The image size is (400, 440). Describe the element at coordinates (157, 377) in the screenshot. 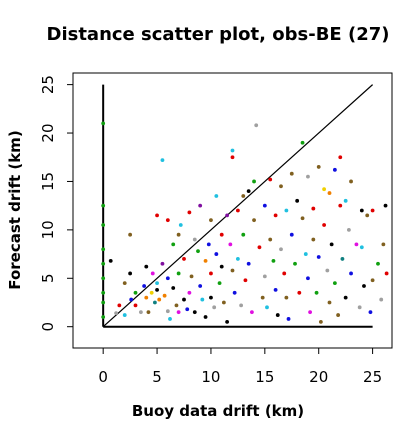

I see `x-tick-label: 5` at that location.